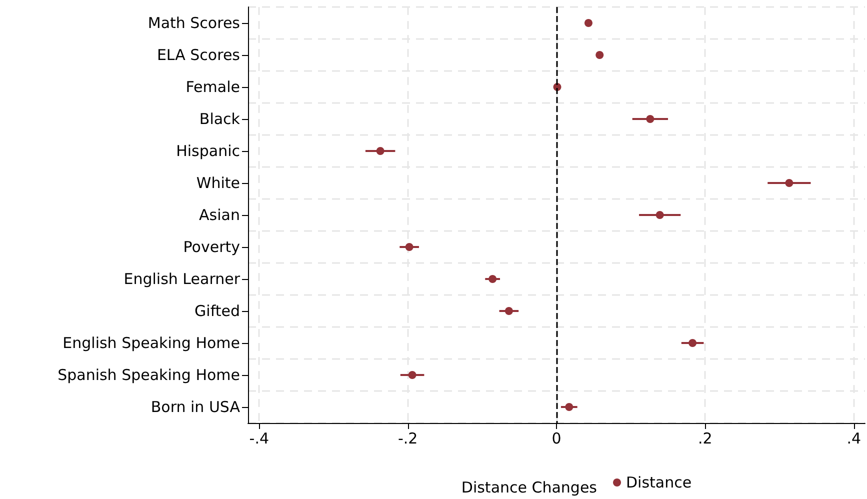 The image size is (867, 499). I want to click on x-tick-label: .2, so click(705, 439).